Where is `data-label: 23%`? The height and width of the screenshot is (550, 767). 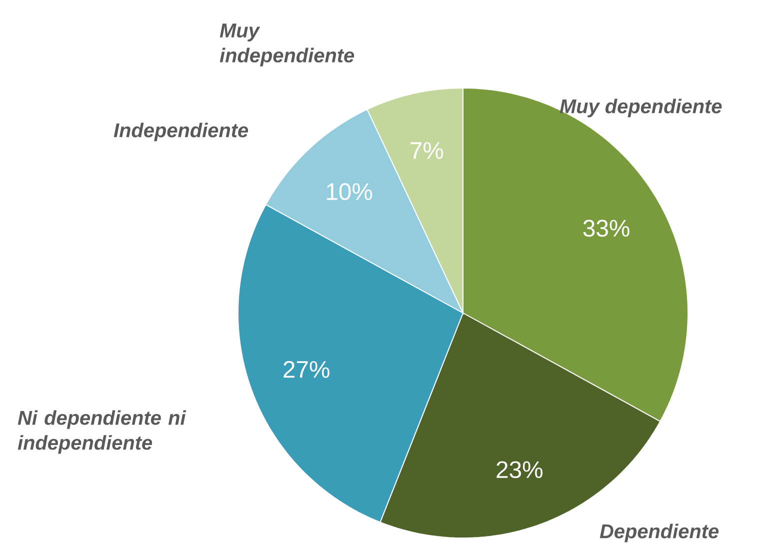 data-label: 23% is located at coordinates (519, 469).